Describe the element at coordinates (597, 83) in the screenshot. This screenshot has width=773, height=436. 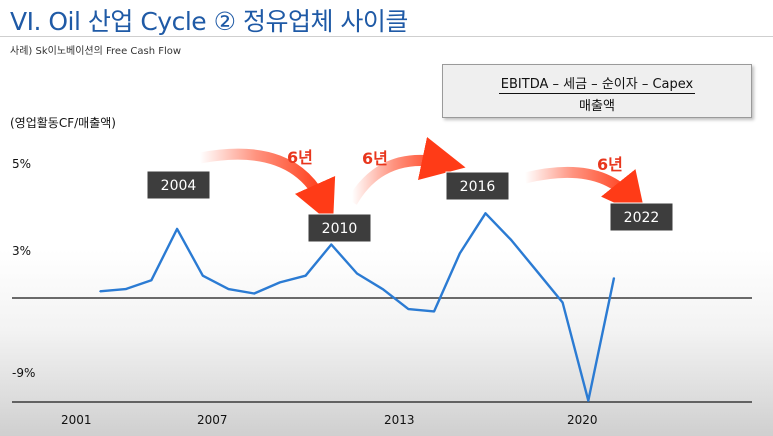
I see `formula-numerator: EBITDA – 세금 – 순이자 – Capex` at that location.